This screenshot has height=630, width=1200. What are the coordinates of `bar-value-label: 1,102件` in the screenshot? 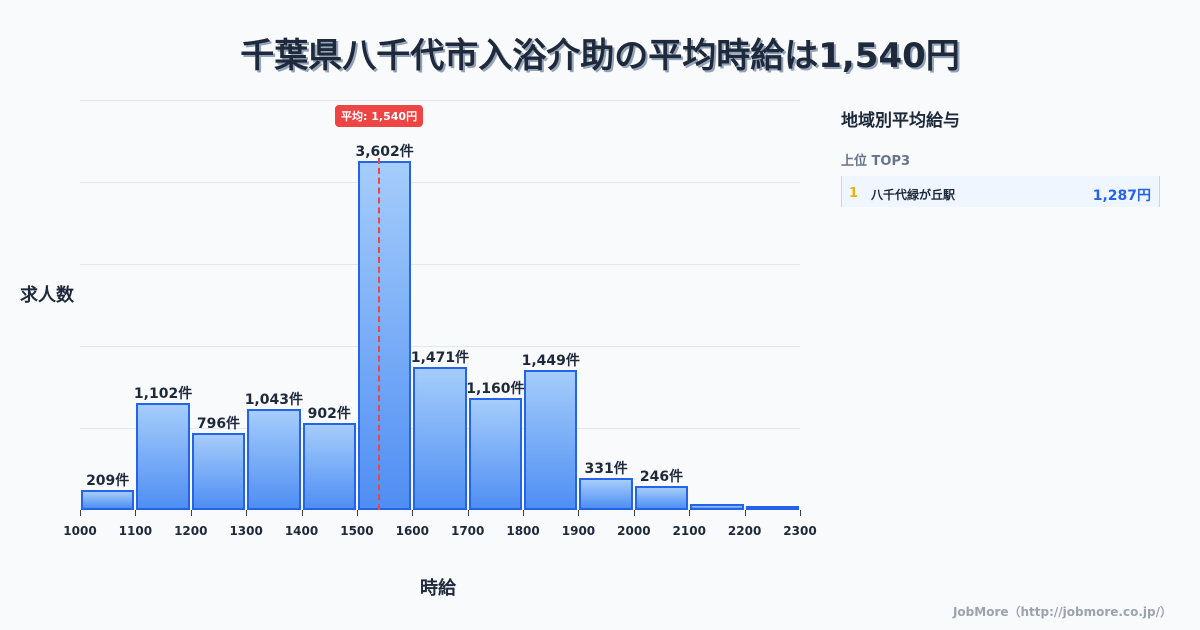 It's located at (163, 394).